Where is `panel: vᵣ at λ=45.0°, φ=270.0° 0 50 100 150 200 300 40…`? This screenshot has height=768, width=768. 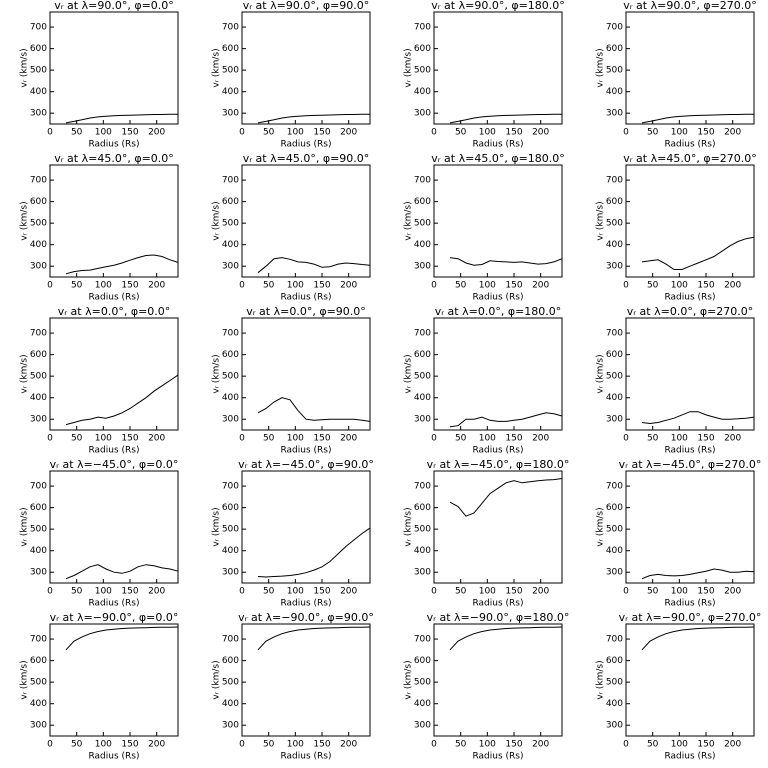
panel: vᵣ at λ=45.0°, φ=270.0° 0 50 100 150 200 300 40… is located at coordinates (676, 227).